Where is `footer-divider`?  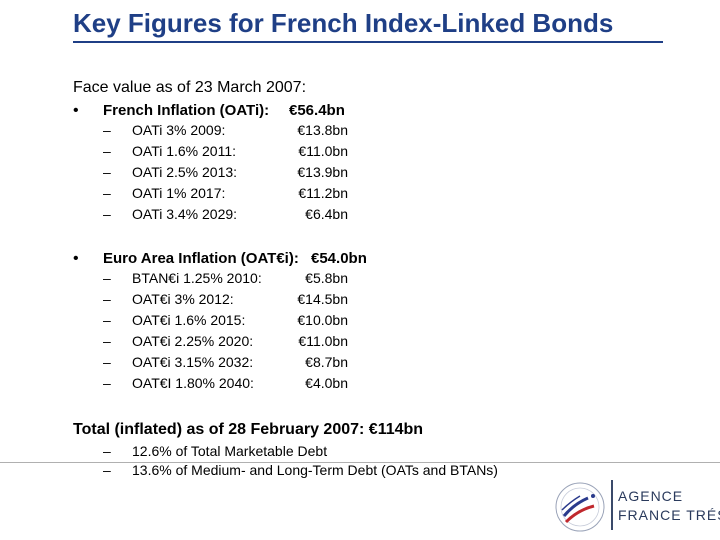
footer-divider is located at coordinates (360, 462).